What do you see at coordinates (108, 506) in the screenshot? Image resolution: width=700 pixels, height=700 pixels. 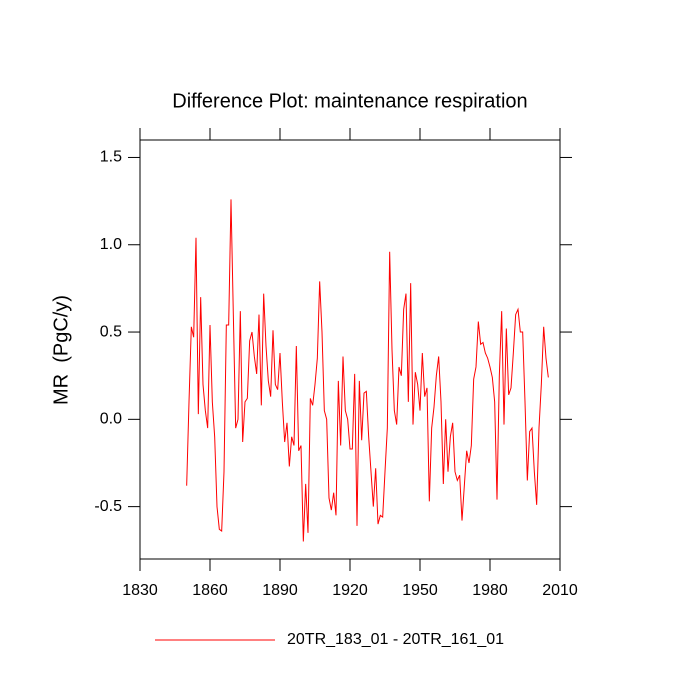 I see `y-tick-label: -0.5` at bounding box center [108, 506].